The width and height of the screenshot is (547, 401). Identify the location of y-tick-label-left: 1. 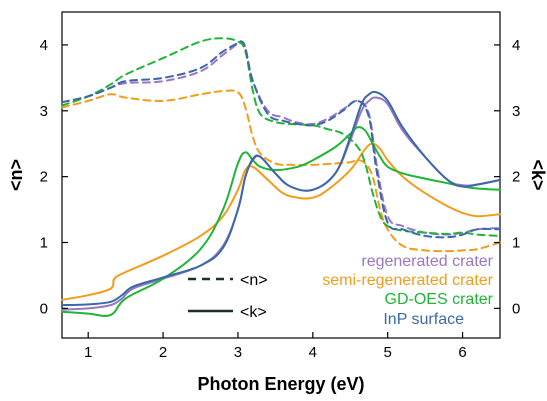
(44, 243).